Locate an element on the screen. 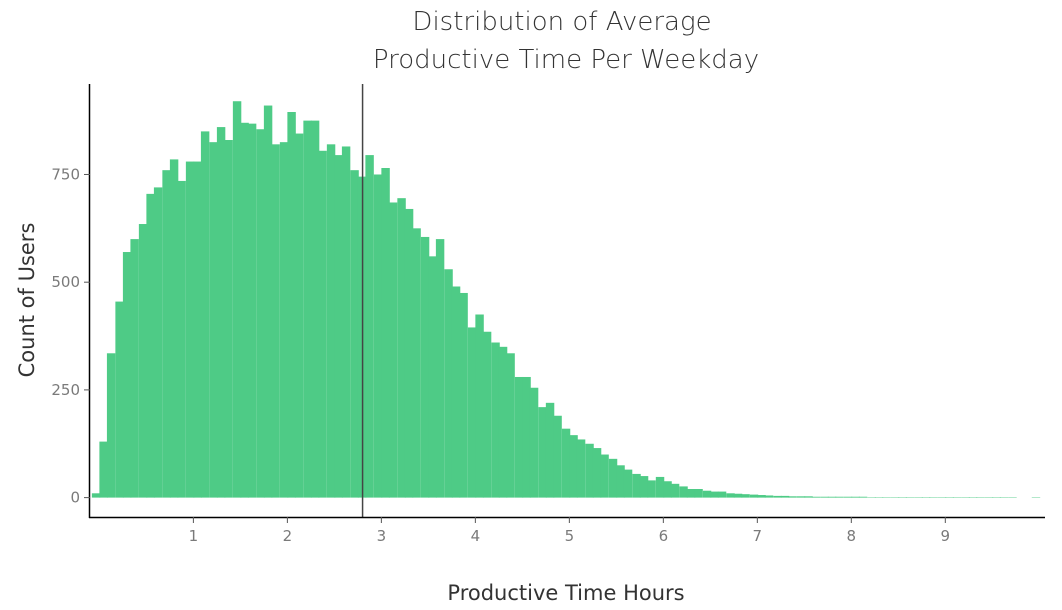 This screenshot has height=610, width=1062. x-axis-ticks: 1 2 3 4 5 6 7 8 9 is located at coordinates (569, 531).